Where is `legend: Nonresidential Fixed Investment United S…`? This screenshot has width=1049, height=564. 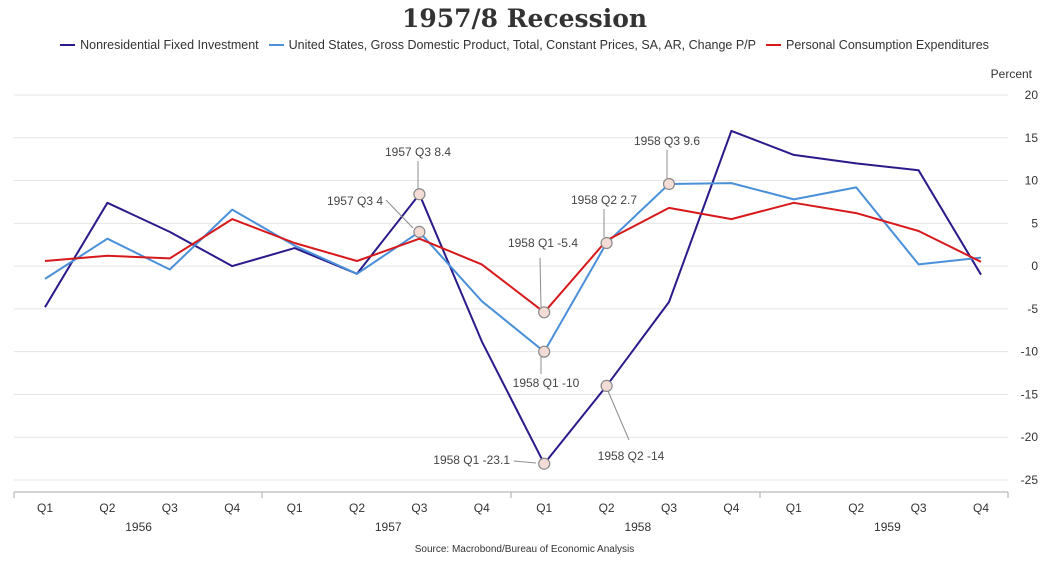
legend: Nonresidential Fixed Investment United S… is located at coordinates (524, 45).